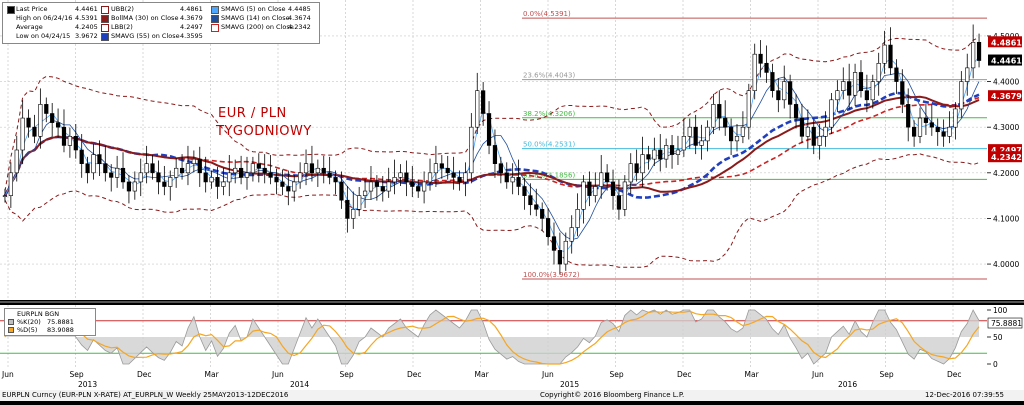 This screenshot has width=1024, height=405. Describe the element at coordinates (551, 275) in the screenshot. I see `fib-label-5: 100.0%(3.9672)` at that location.